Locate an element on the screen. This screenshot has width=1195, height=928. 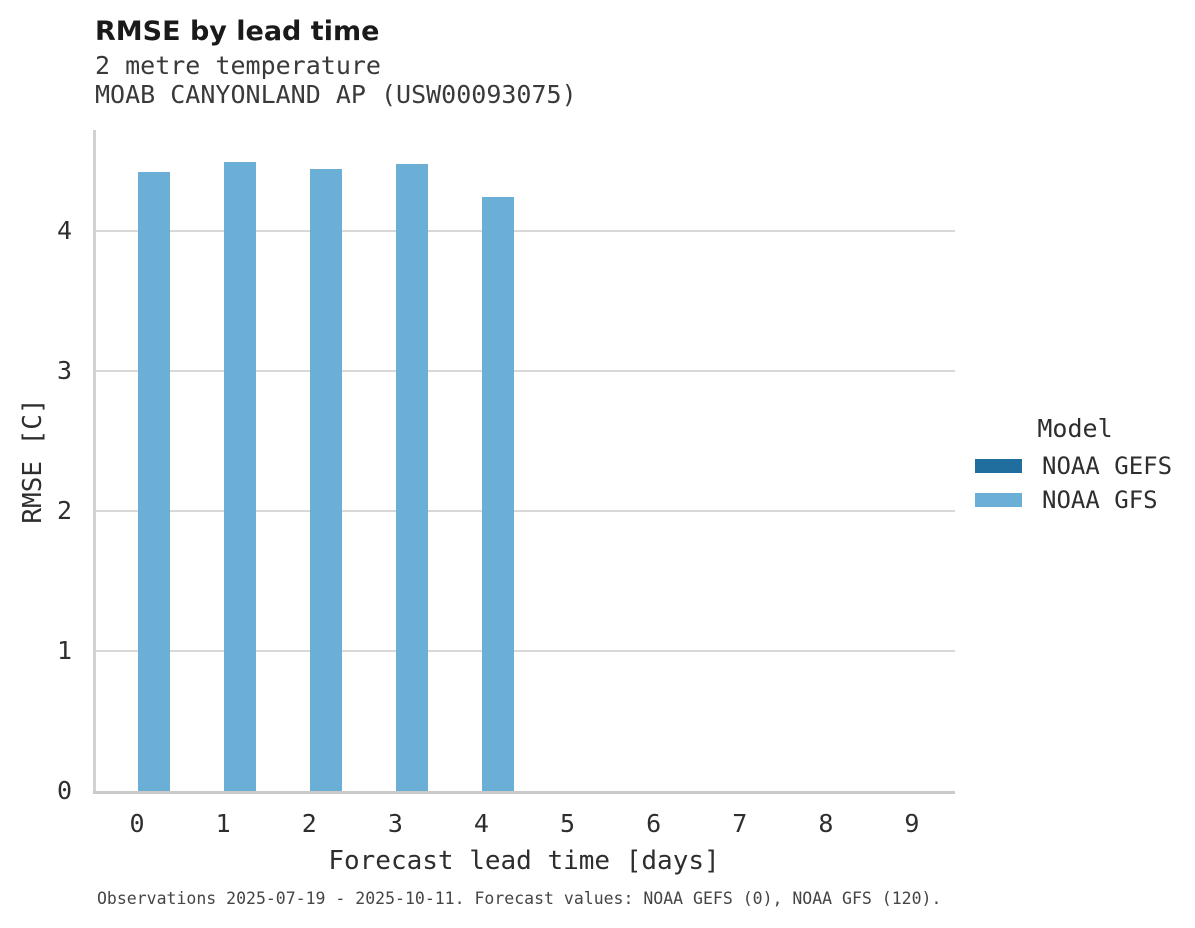
subtitle-variable: 2 metre temperature is located at coordinates (238, 65).